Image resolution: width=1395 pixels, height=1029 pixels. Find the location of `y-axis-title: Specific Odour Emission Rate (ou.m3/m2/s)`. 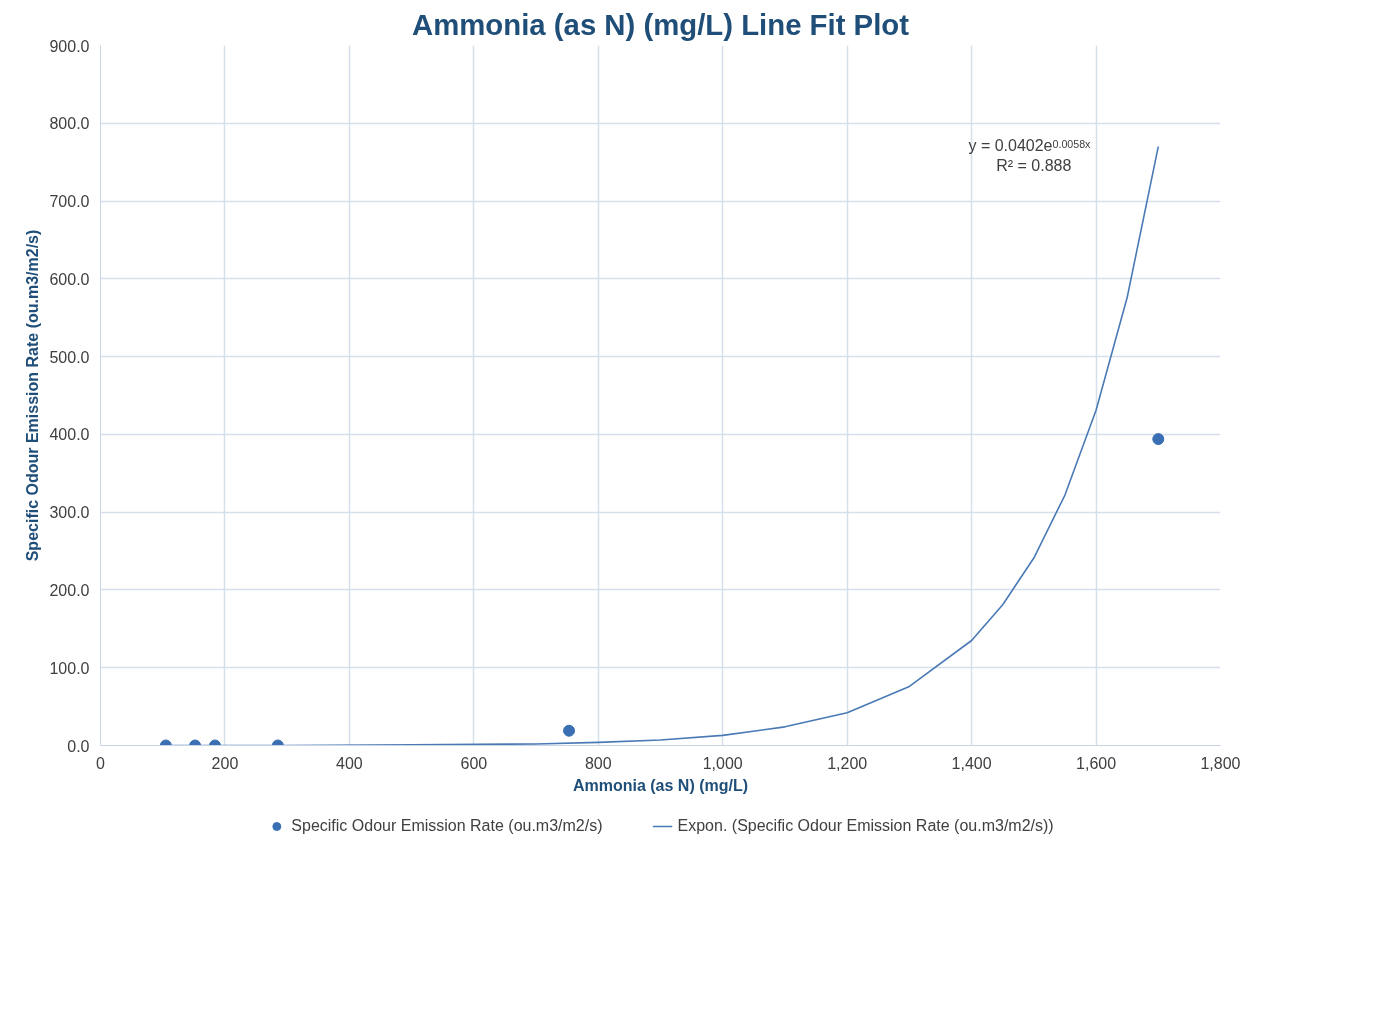

y-axis-title: Specific Odour Emission Rate (ou.m3/m2/s) is located at coordinates (33, 395).